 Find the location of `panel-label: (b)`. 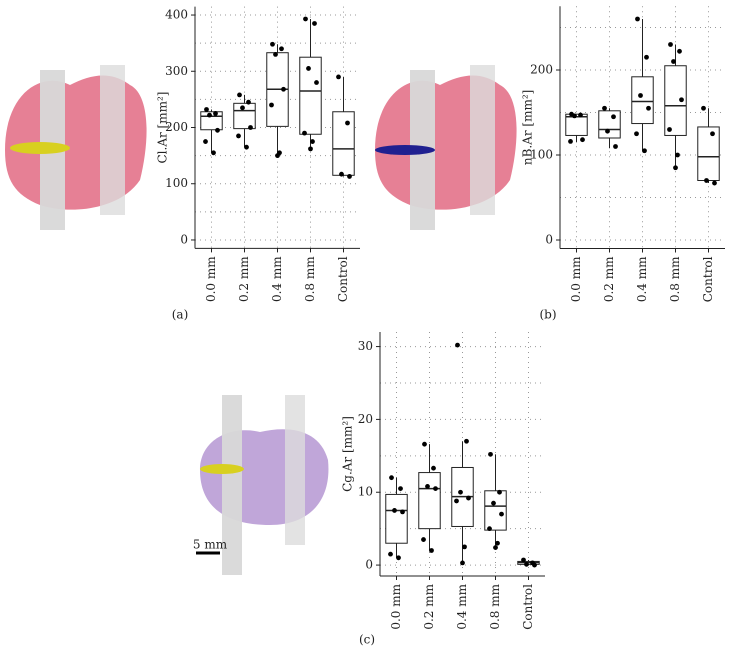

panel-label: (b) is located at coordinates (547, 315).